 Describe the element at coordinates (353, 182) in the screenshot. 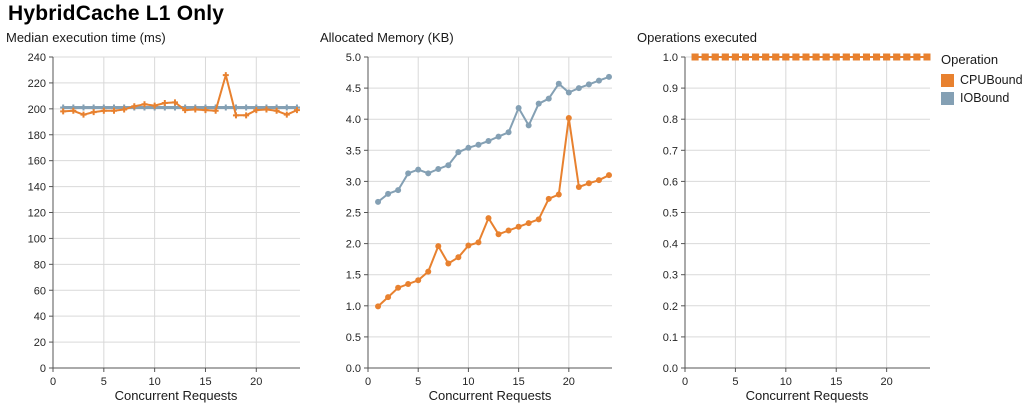

I see `y-tick-label: 3.0` at that location.